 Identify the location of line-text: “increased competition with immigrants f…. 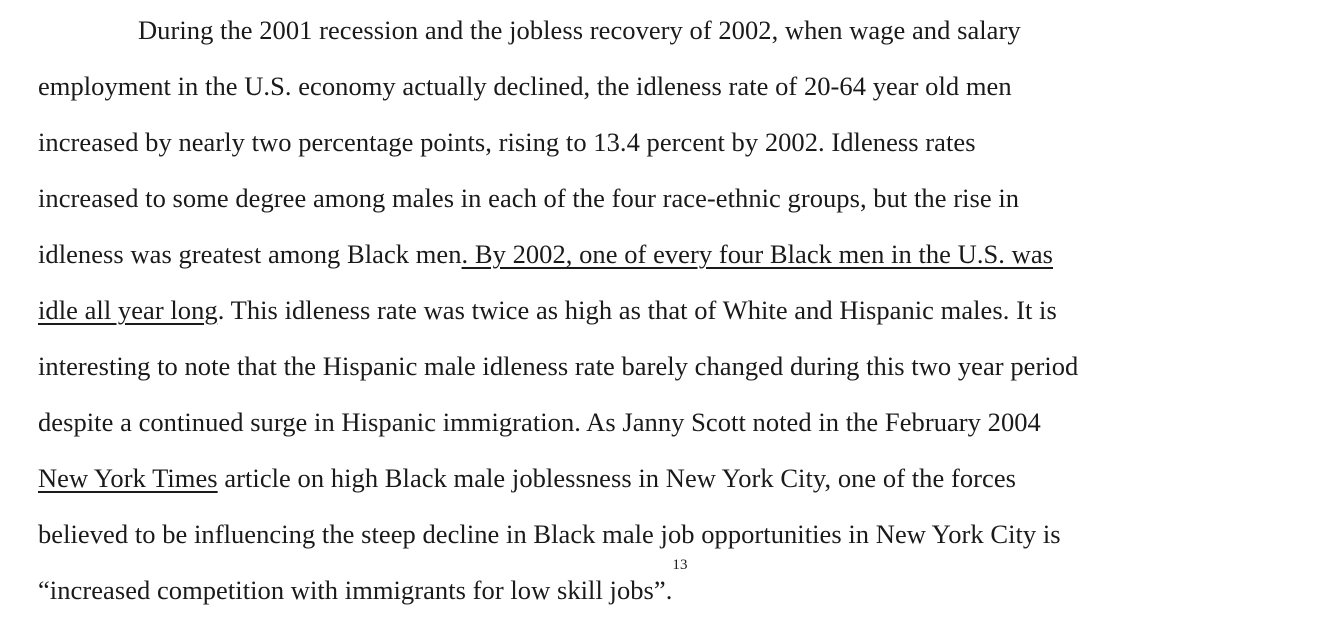
(355, 590).